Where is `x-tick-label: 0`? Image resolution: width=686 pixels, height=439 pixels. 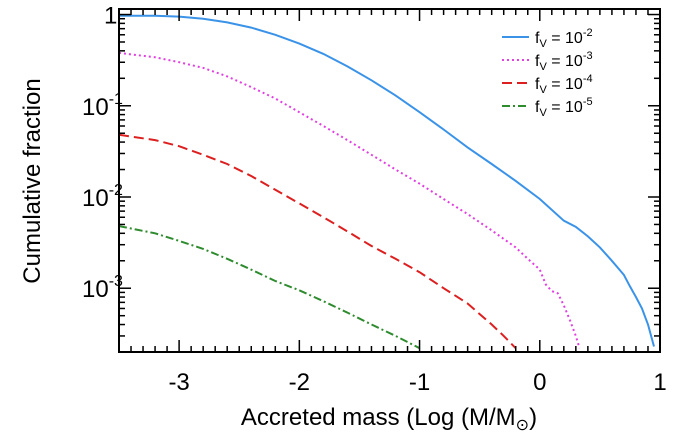 x-tick-label: 0 is located at coordinates (539, 382).